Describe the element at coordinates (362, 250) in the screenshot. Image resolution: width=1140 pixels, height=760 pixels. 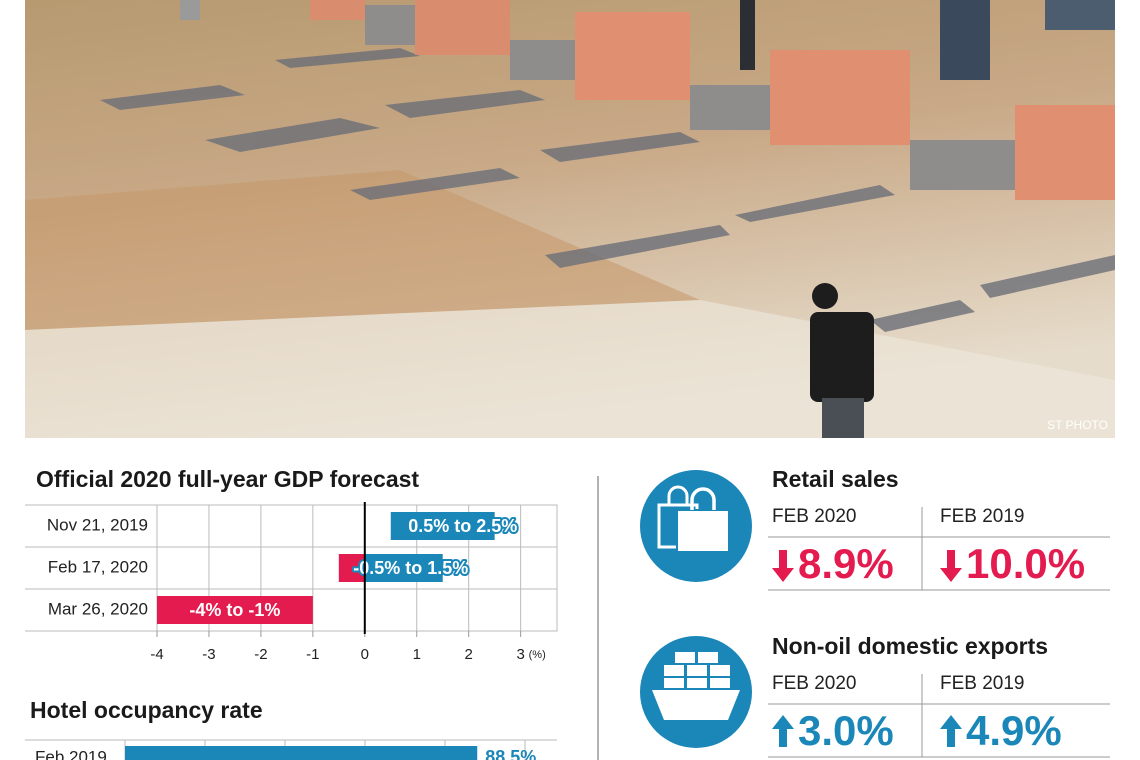
I see `photo-floor-pattern` at that location.